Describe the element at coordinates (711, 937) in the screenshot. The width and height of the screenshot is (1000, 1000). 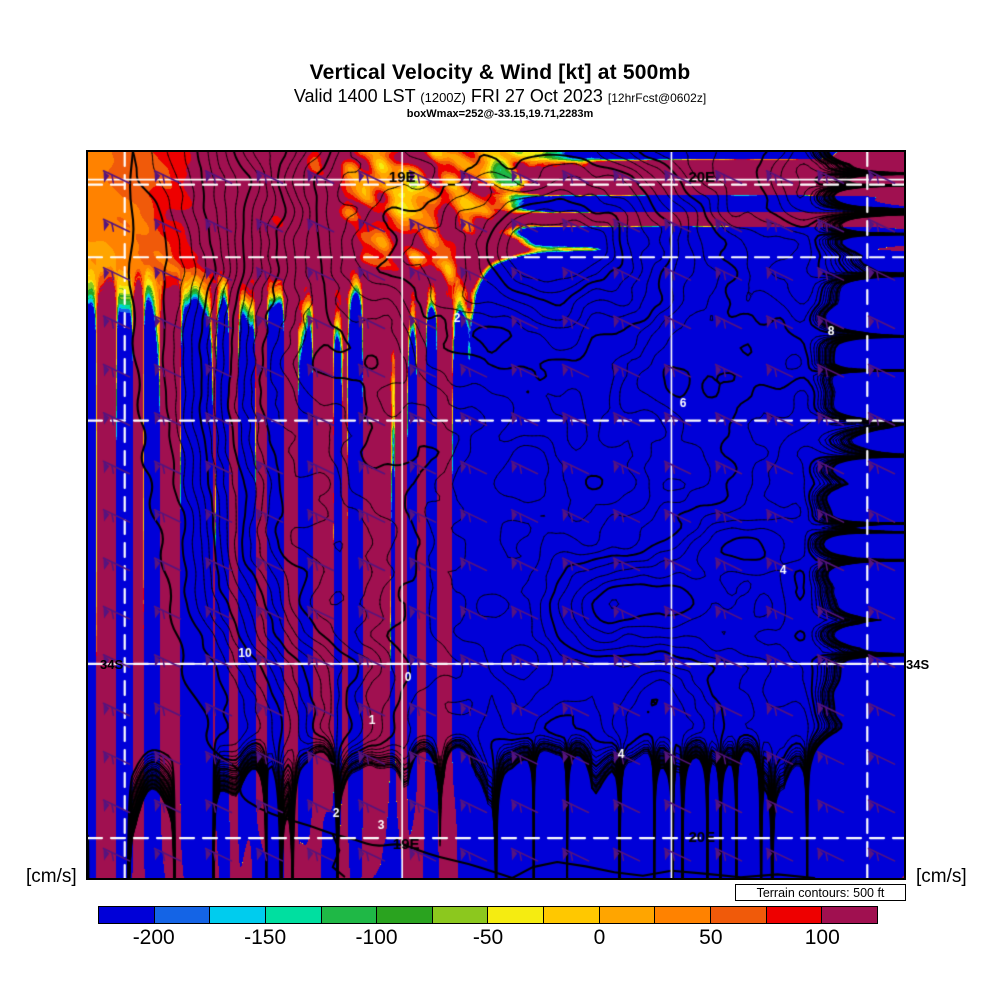
I see `colorbar-tick-50: 50` at that location.